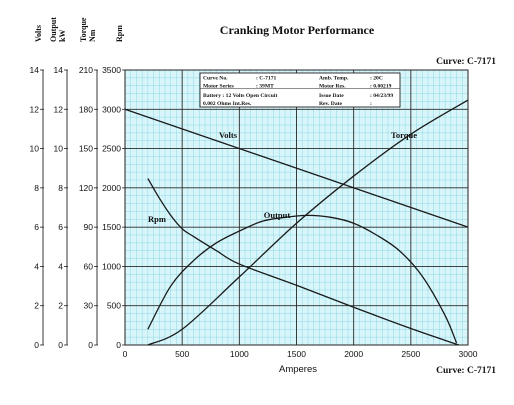 This screenshot has width=514, height=405. I want to click on y-axis-label-torque-nm: Torque Nm, so click(88, 29).